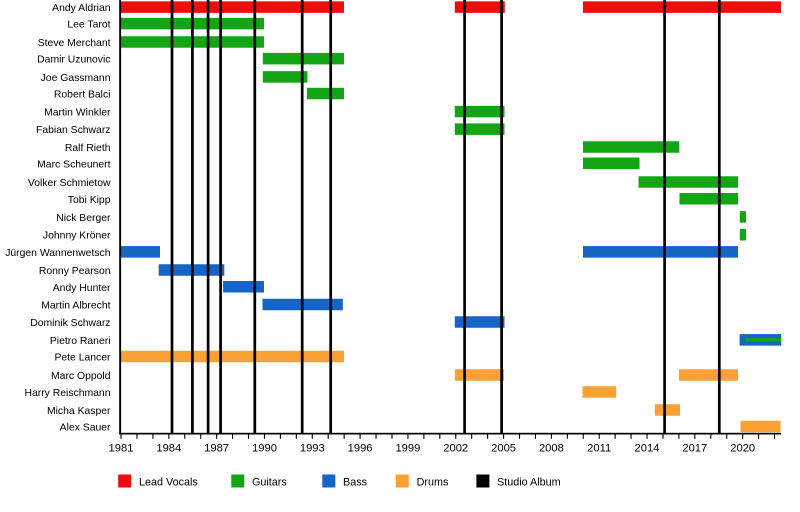  Describe the element at coordinates (82, 288) in the screenshot. I see `svg-text: Andy Hunter` at that location.